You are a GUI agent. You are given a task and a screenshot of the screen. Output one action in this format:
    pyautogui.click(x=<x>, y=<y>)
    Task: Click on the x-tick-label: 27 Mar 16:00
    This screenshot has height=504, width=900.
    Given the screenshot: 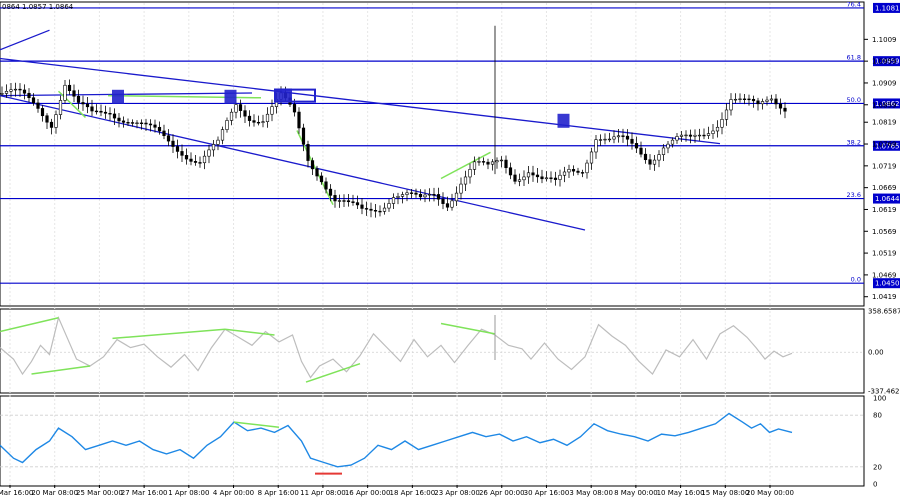 What is the action you would take?
    pyautogui.click(x=144, y=493)
    